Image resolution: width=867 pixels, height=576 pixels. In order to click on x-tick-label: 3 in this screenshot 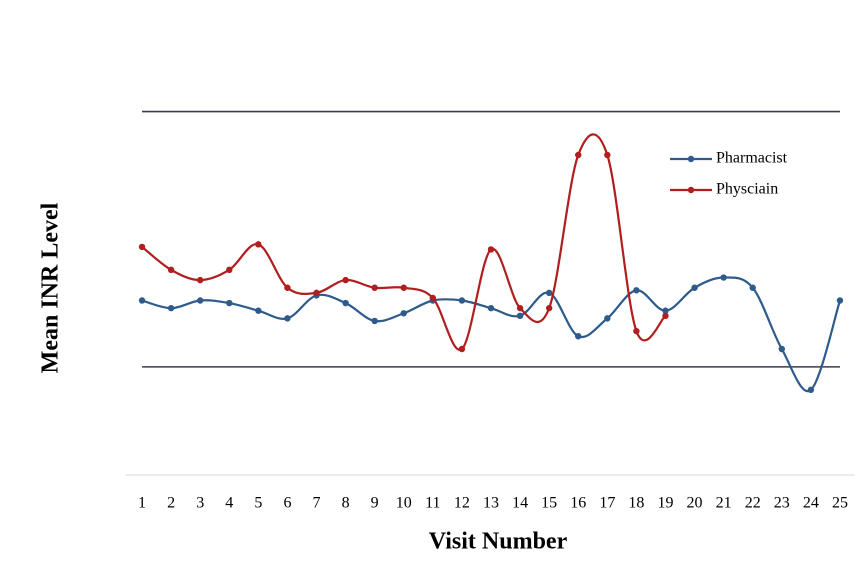, I will do `click(200, 503)`.